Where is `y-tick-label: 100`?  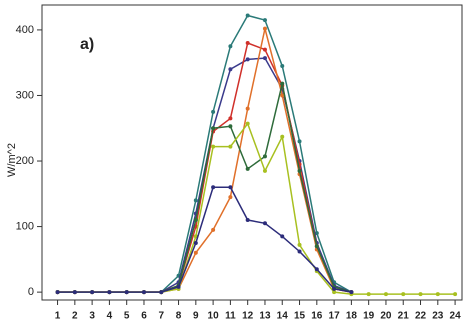 y-tick-label: 100 is located at coordinates (25, 226).